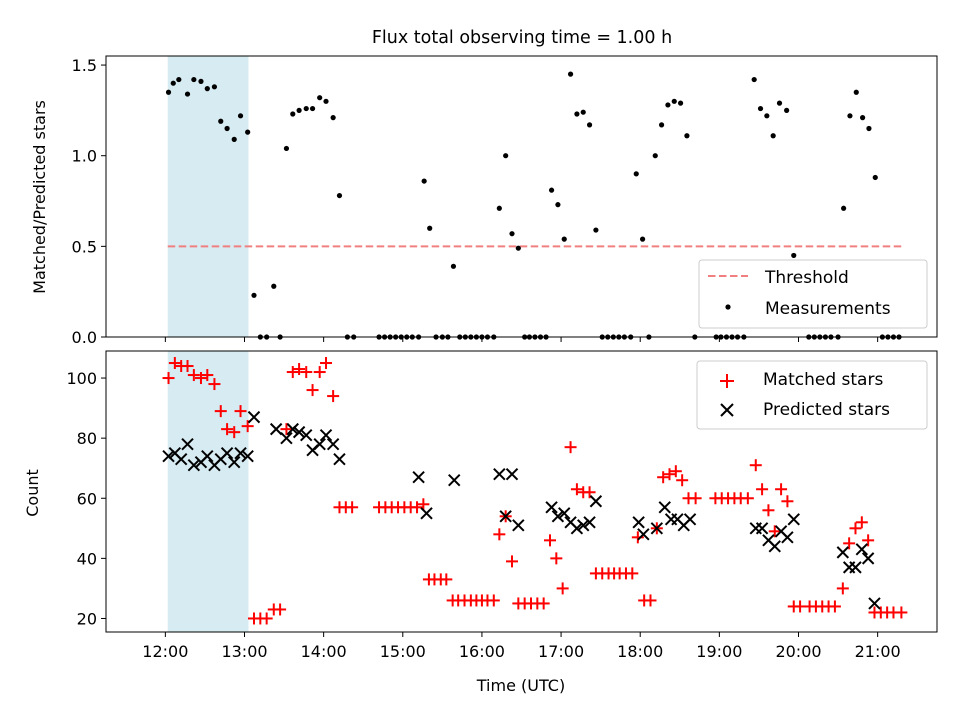 The image size is (960, 720). Describe the element at coordinates (640, 651) in the screenshot. I see `x-tick-label: 18:00` at that location.